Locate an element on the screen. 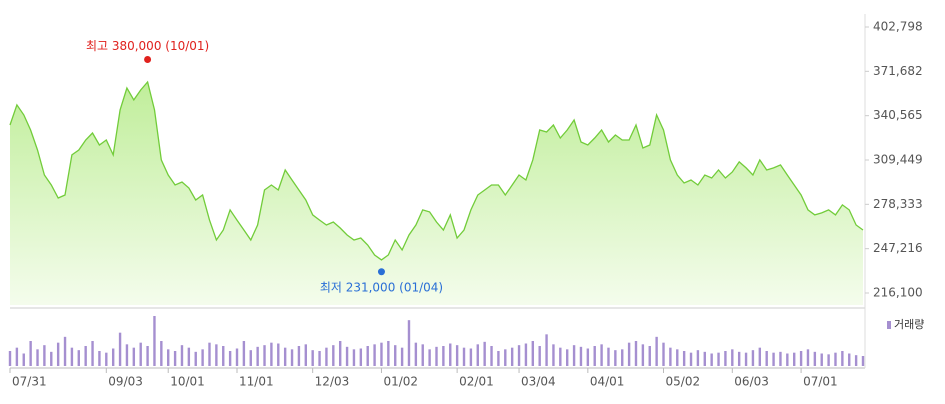 Image resolution: width=945 pixels, height=404 pixels. legend-label: 거래량 is located at coordinates (909, 324).